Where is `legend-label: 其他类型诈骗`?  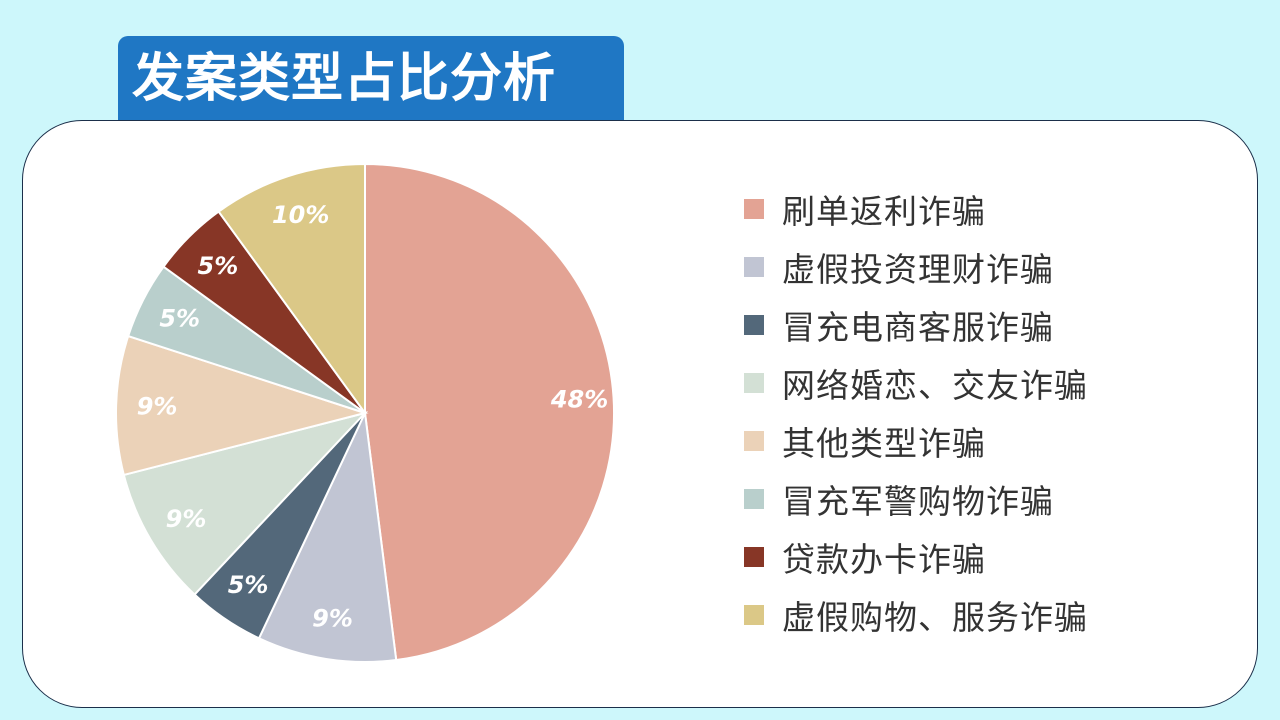
legend-label: 其他类型诈骗 is located at coordinates (884, 443).